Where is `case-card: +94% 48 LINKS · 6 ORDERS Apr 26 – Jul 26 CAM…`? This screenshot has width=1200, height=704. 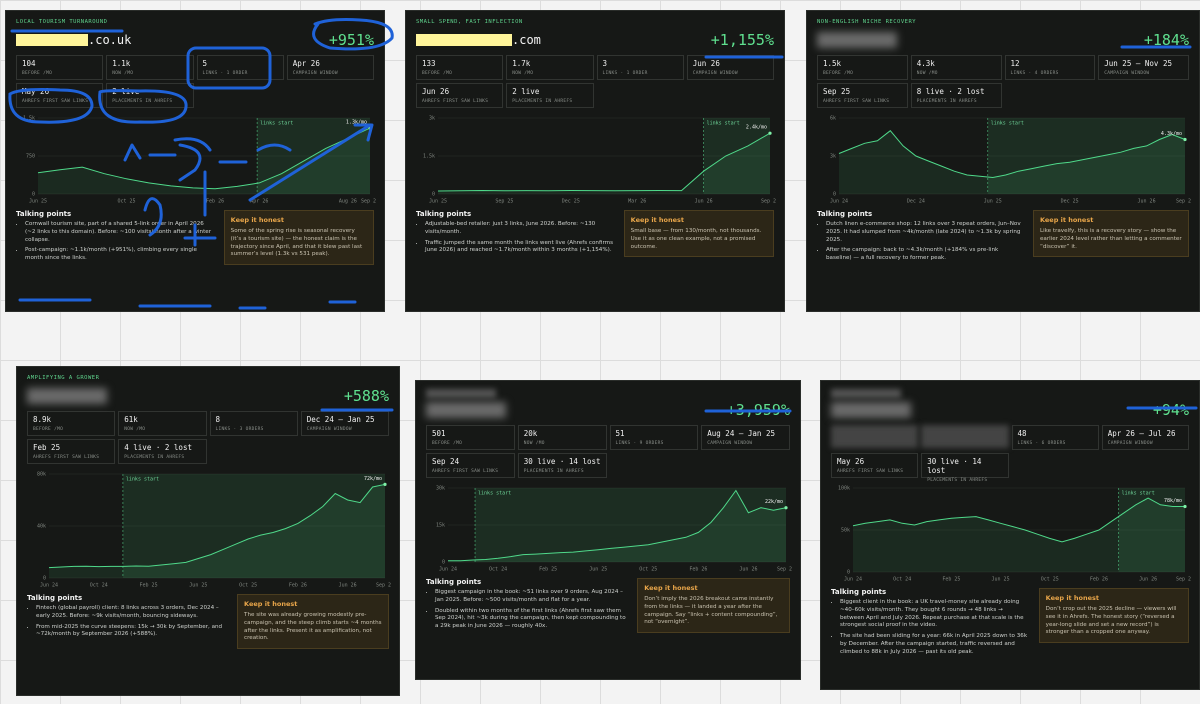 case-card: +94% 48 LINKS · 6 ORDERS Apr 26 – Jul 26 CAM… is located at coordinates (1010, 535).